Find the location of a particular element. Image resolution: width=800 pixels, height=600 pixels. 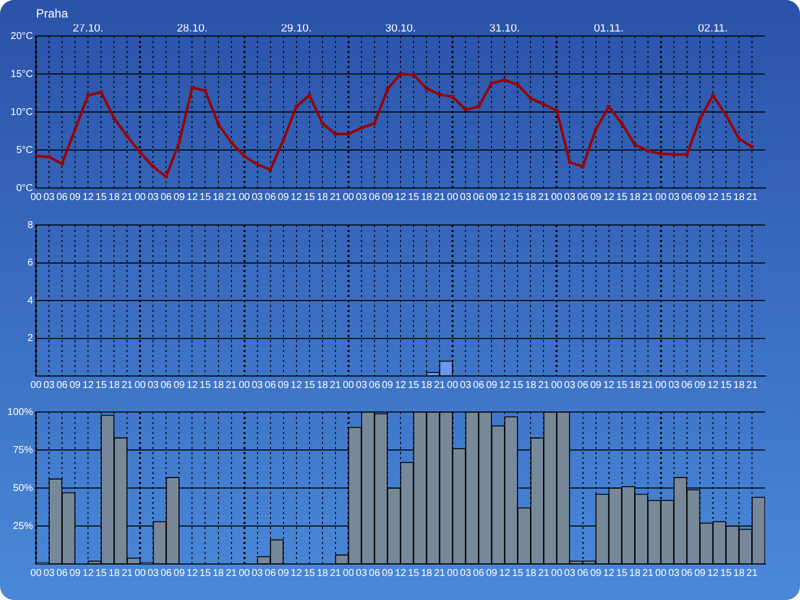

y-tick-label: 50% is located at coordinates (23, 488).